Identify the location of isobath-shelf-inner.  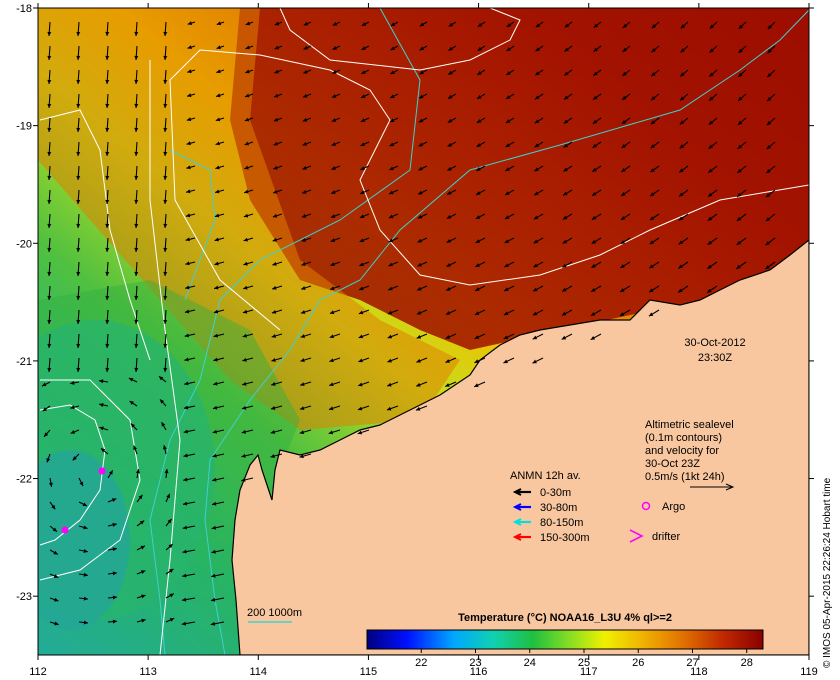
(192, 225).